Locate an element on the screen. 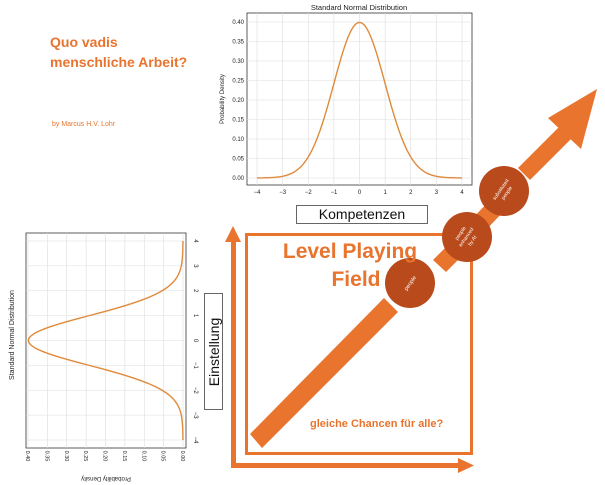  x-tick-label: 4 is located at coordinates (462, 193).